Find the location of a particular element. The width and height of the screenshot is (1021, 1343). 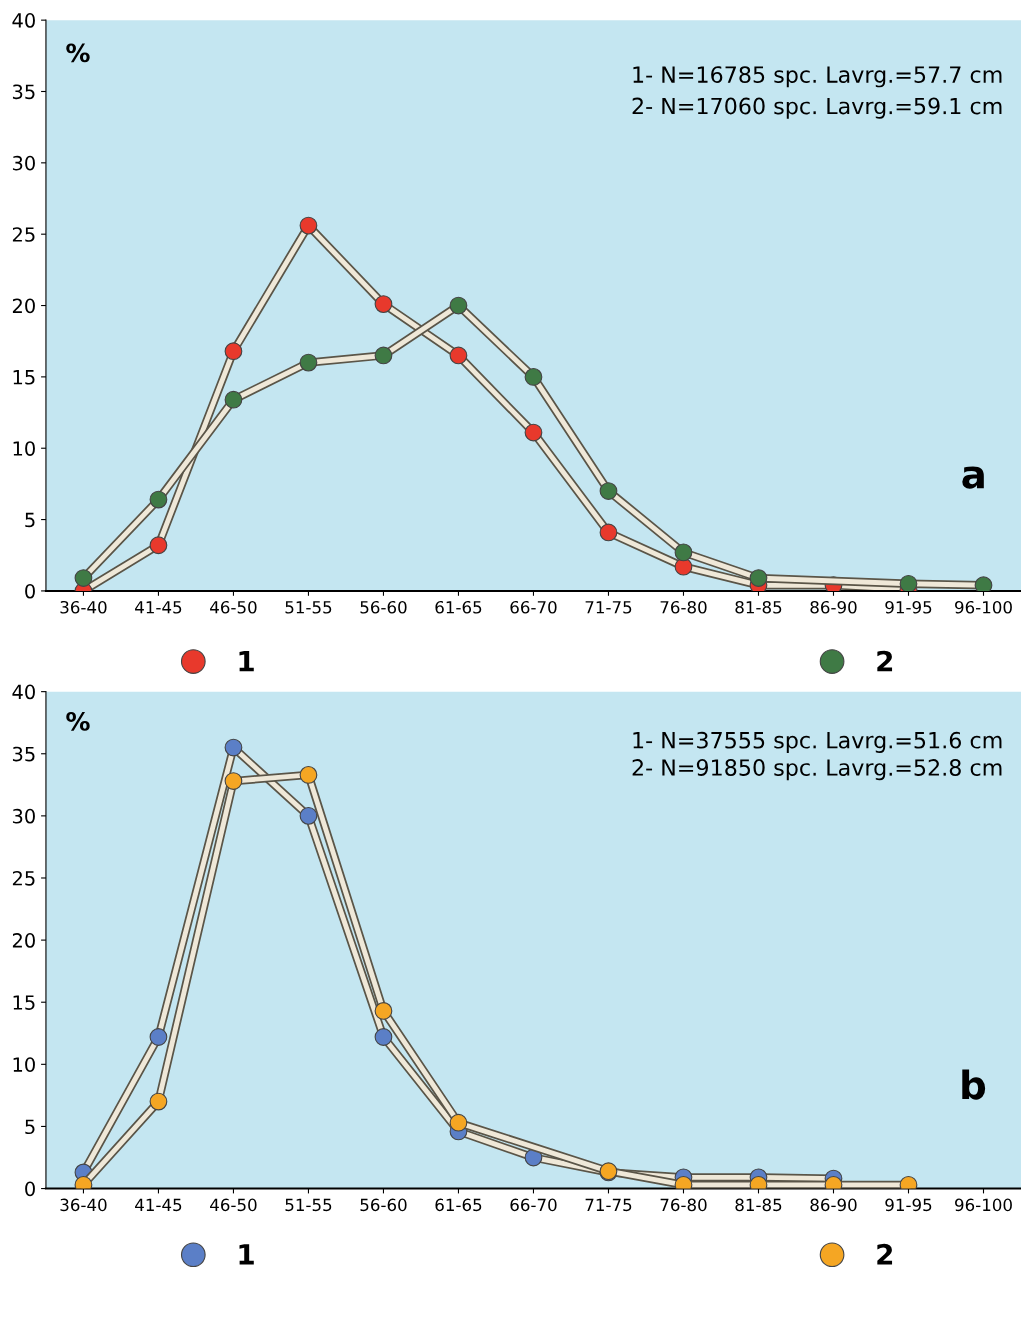

annotation: b is located at coordinates (974, 1084).